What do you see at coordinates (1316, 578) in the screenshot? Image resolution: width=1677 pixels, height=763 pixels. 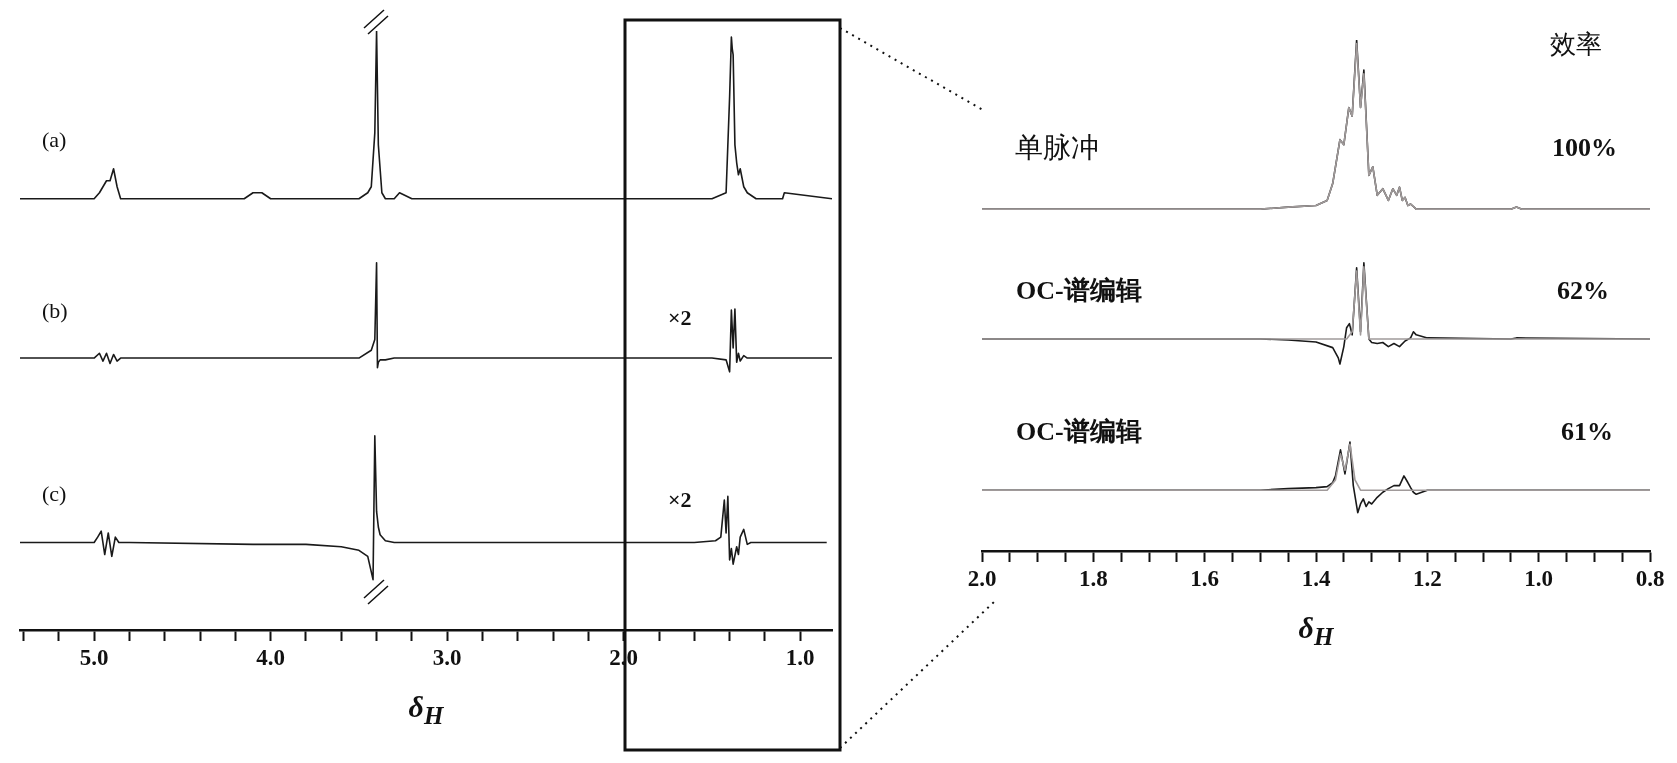 I see `x-tick-label: 1.4` at bounding box center [1316, 578].